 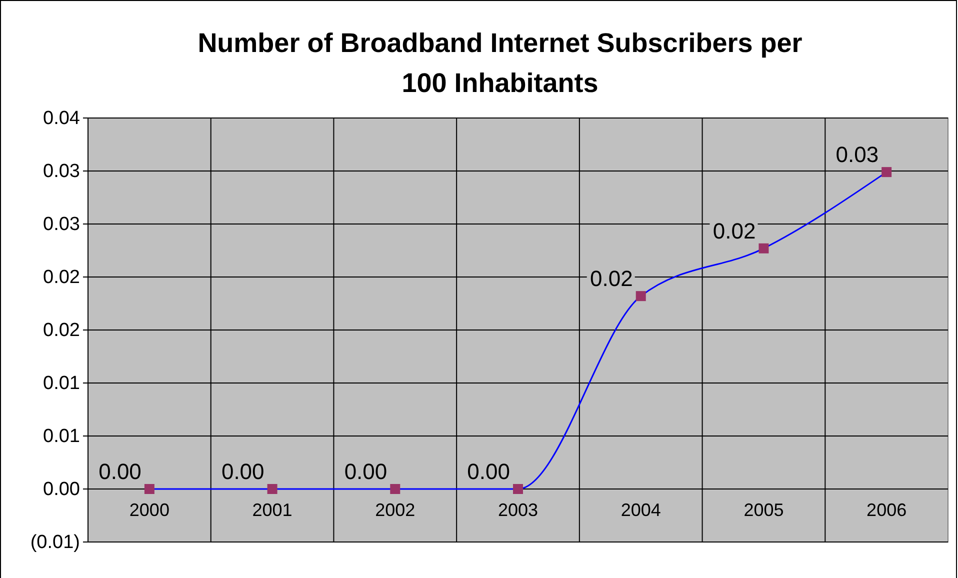 I want to click on x-tick-label: 2006, so click(x=886, y=510).